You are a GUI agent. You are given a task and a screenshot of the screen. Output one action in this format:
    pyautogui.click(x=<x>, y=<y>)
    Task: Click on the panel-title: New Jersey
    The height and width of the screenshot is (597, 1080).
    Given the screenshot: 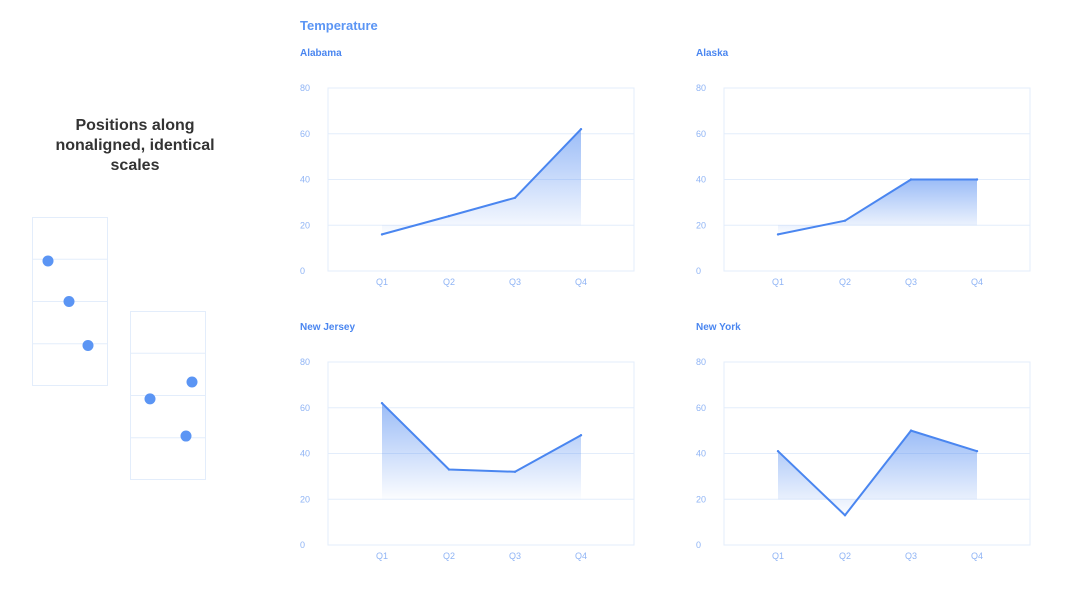 What is the action you would take?
    pyautogui.click(x=328, y=327)
    